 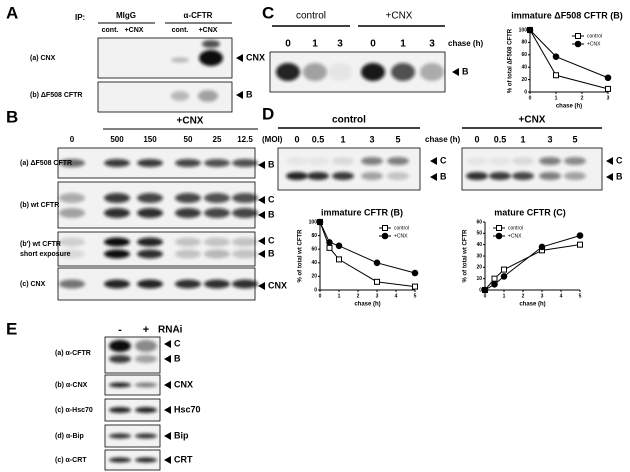 I want to click on label: (c) α-Hsc70, so click(x=74, y=410).